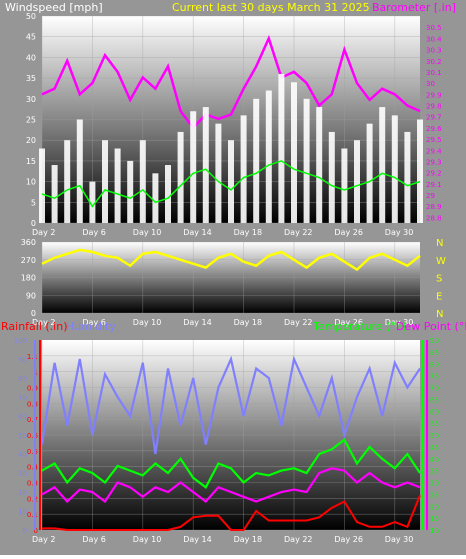 The height and width of the screenshot is (559, 466). I want to click on wind-direction-tick-label: 360, so click(28, 242).